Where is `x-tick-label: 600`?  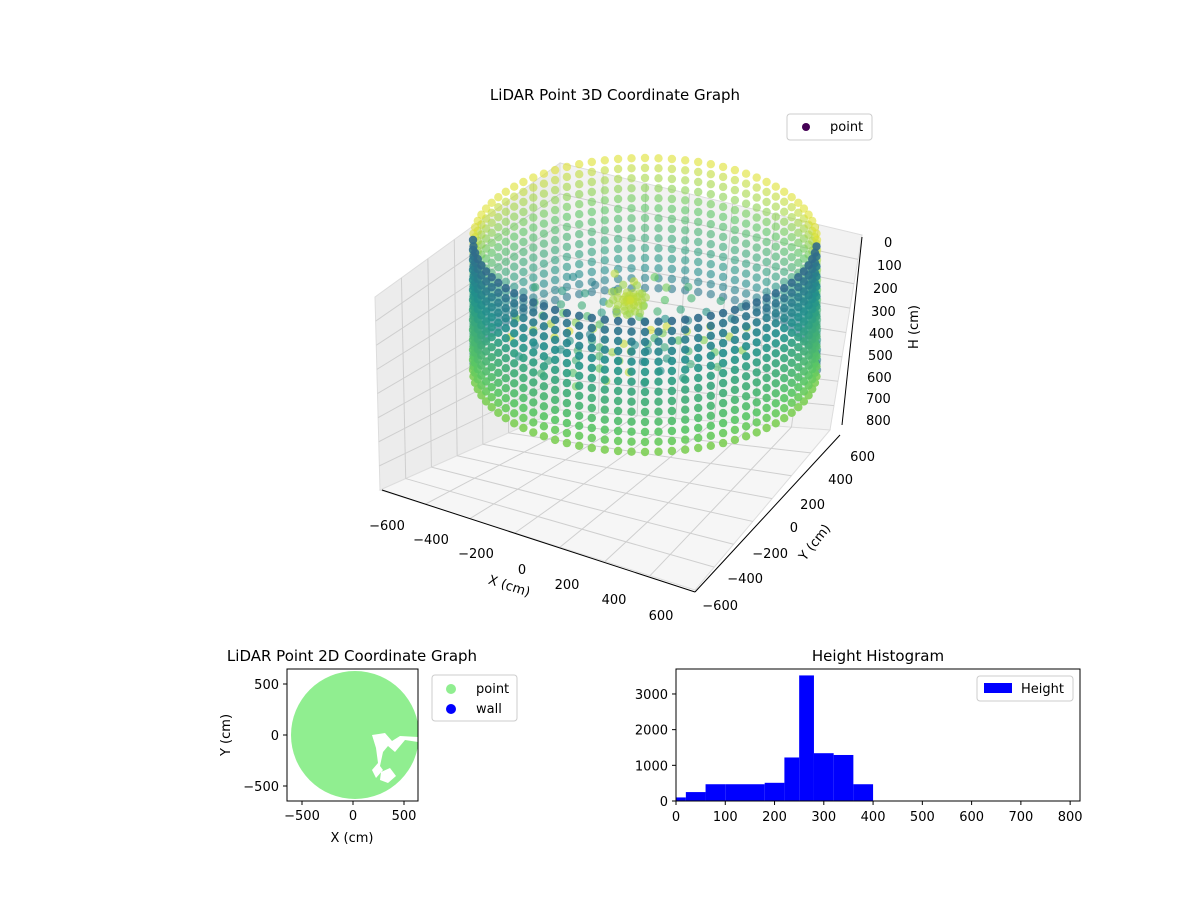
x-tick-label: 600 is located at coordinates (971, 817).